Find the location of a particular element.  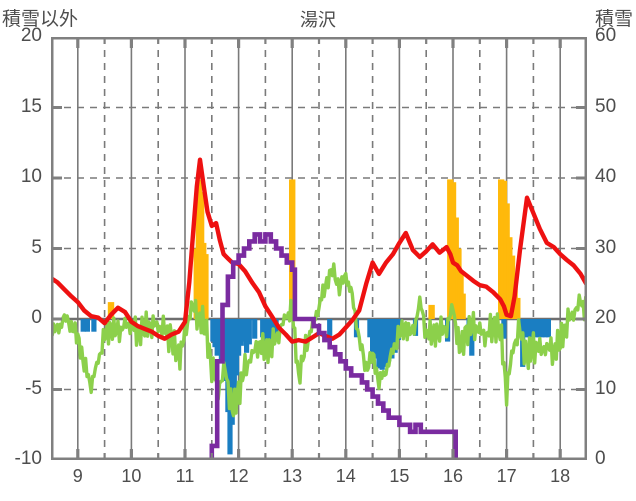

right-tick-label: 40 is located at coordinates (606, 176).